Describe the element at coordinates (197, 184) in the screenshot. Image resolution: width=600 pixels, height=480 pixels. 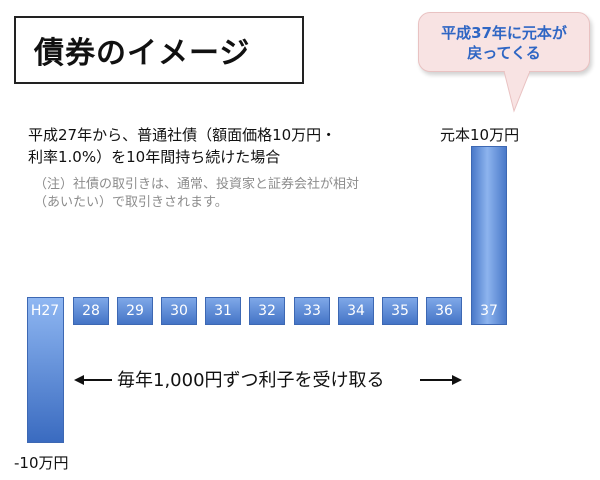
I see `note-line-1: （注）社債の取引きは、通常、投資家と証券会社が相対` at that location.